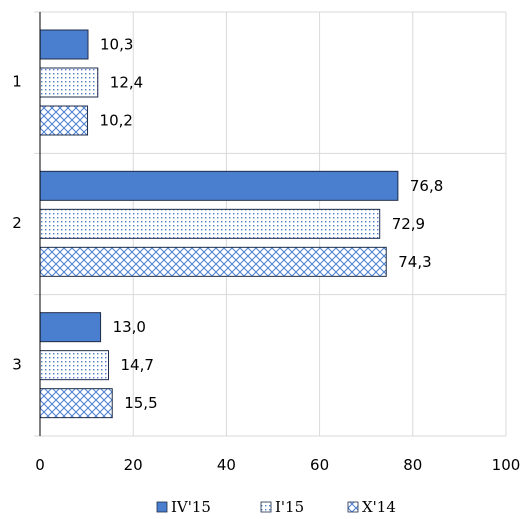 The height and width of the screenshot is (519, 524). Describe the element at coordinates (126, 83) in the screenshot. I see `data-label: 12,4` at that location.